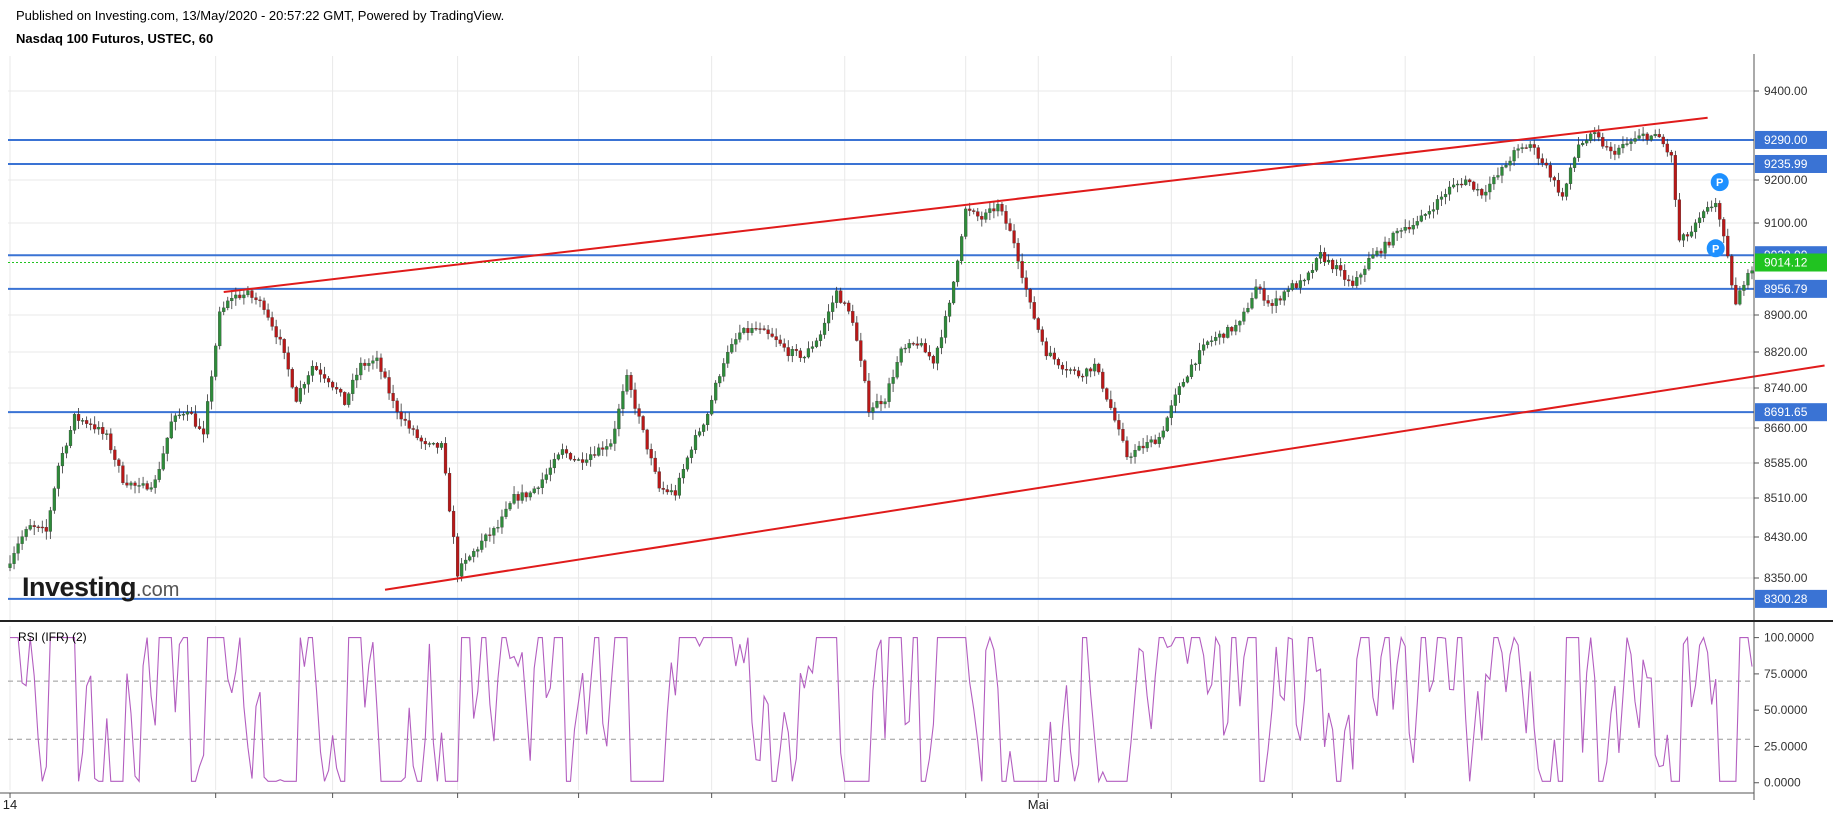 Image resolution: width=1833 pixels, height=820 pixels. Describe the element at coordinates (1786, 223) in the screenshot. I see `price-tick-label: 9100.00` at that location.